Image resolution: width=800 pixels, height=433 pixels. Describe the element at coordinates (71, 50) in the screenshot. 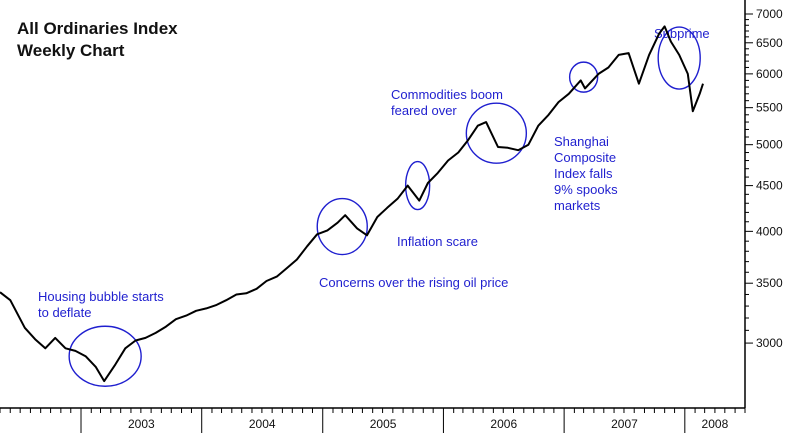

I see `chart-subtitle: Weekly Chart` at that location.